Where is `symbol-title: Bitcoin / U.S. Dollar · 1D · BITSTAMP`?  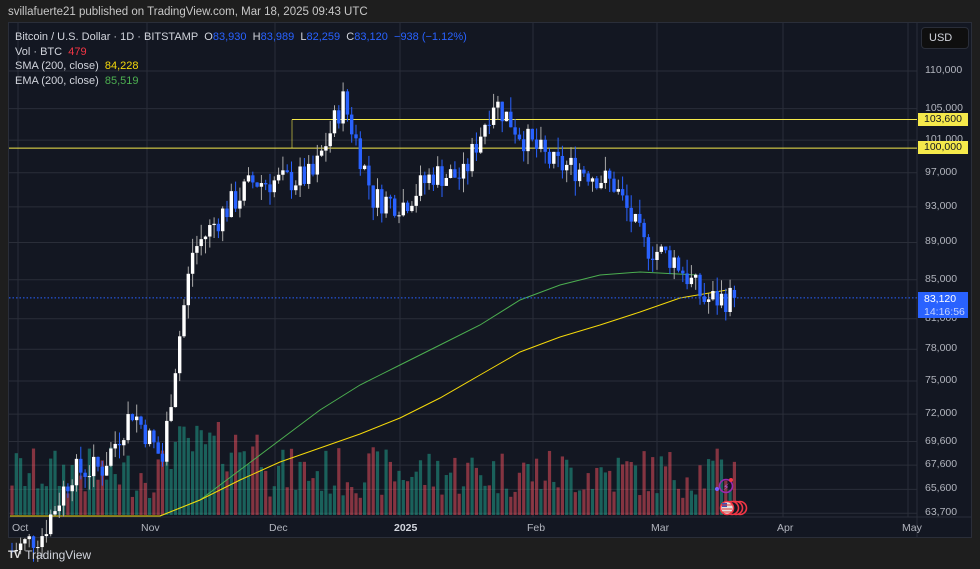
symbol-title: Bitcoin / U.S. Dollar · 1D · BITSTAMP is located at coordinates (107, 37).